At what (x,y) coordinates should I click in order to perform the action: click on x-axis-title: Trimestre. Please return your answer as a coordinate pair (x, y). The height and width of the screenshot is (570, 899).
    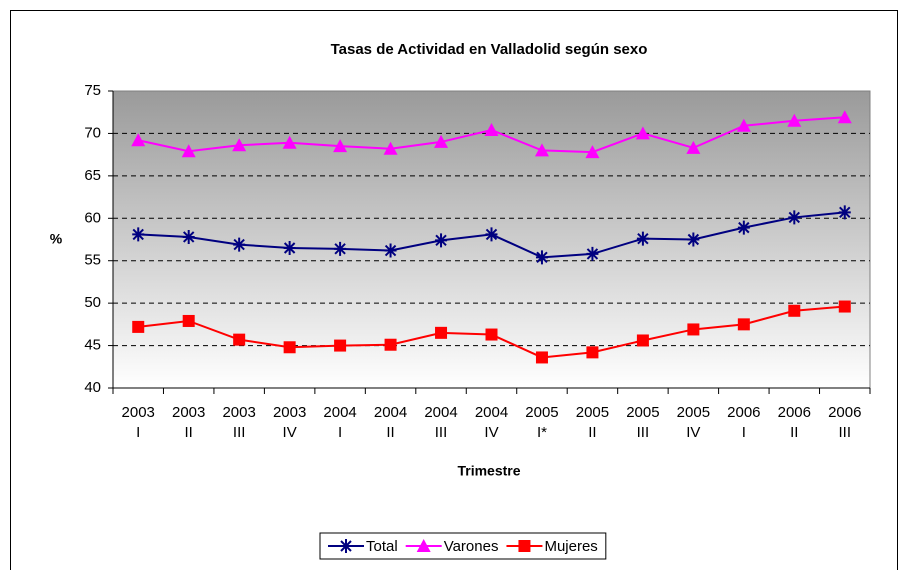
    Looking at the image, I should click on (488, 471).